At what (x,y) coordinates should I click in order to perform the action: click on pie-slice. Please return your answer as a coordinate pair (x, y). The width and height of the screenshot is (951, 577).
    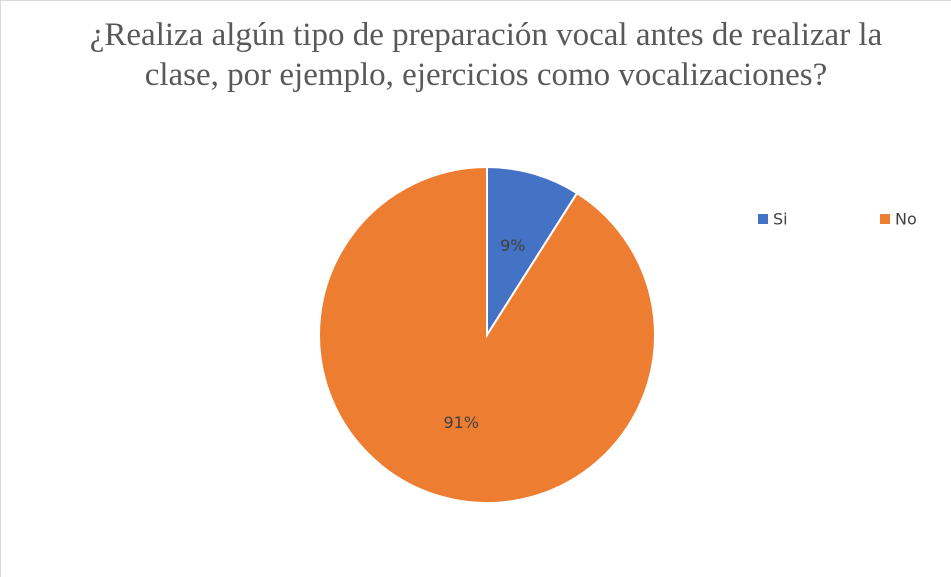
    Looking at the image, I should click on (532, 252).